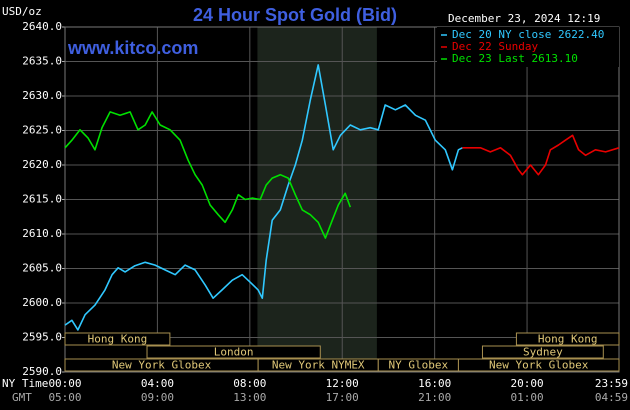  What do you see at coordinates (42, 302) in the screenshot?
I see `y-tick-label: 2600.0` at bounding box center [42, 302].